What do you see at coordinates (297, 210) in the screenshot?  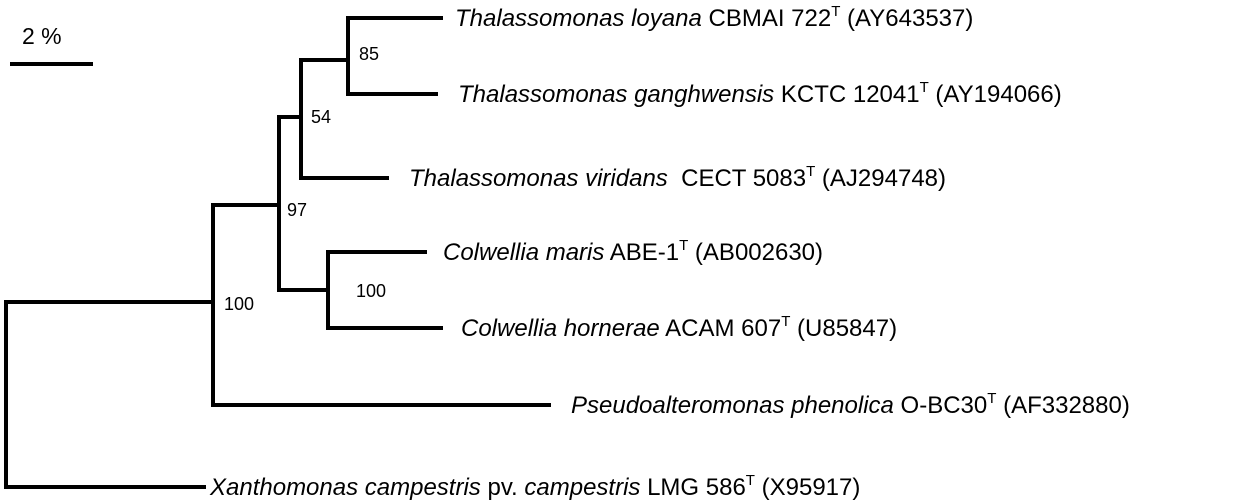 I see `bootstrap-97: 97` at bounding box center [297, 210].